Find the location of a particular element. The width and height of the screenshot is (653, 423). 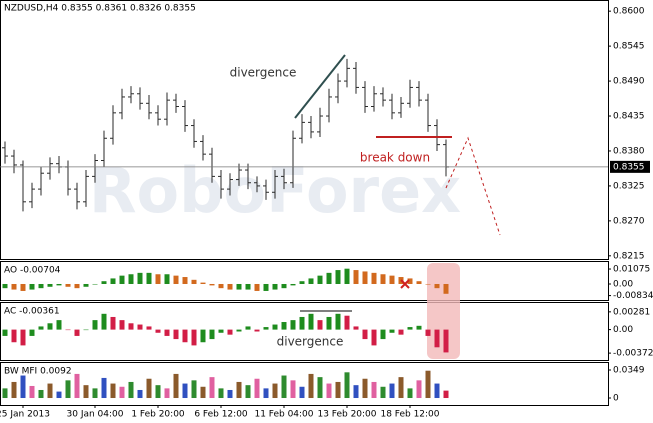

x-tick-label: 18 Feb 12:00 is located at coordinates (409, 415).